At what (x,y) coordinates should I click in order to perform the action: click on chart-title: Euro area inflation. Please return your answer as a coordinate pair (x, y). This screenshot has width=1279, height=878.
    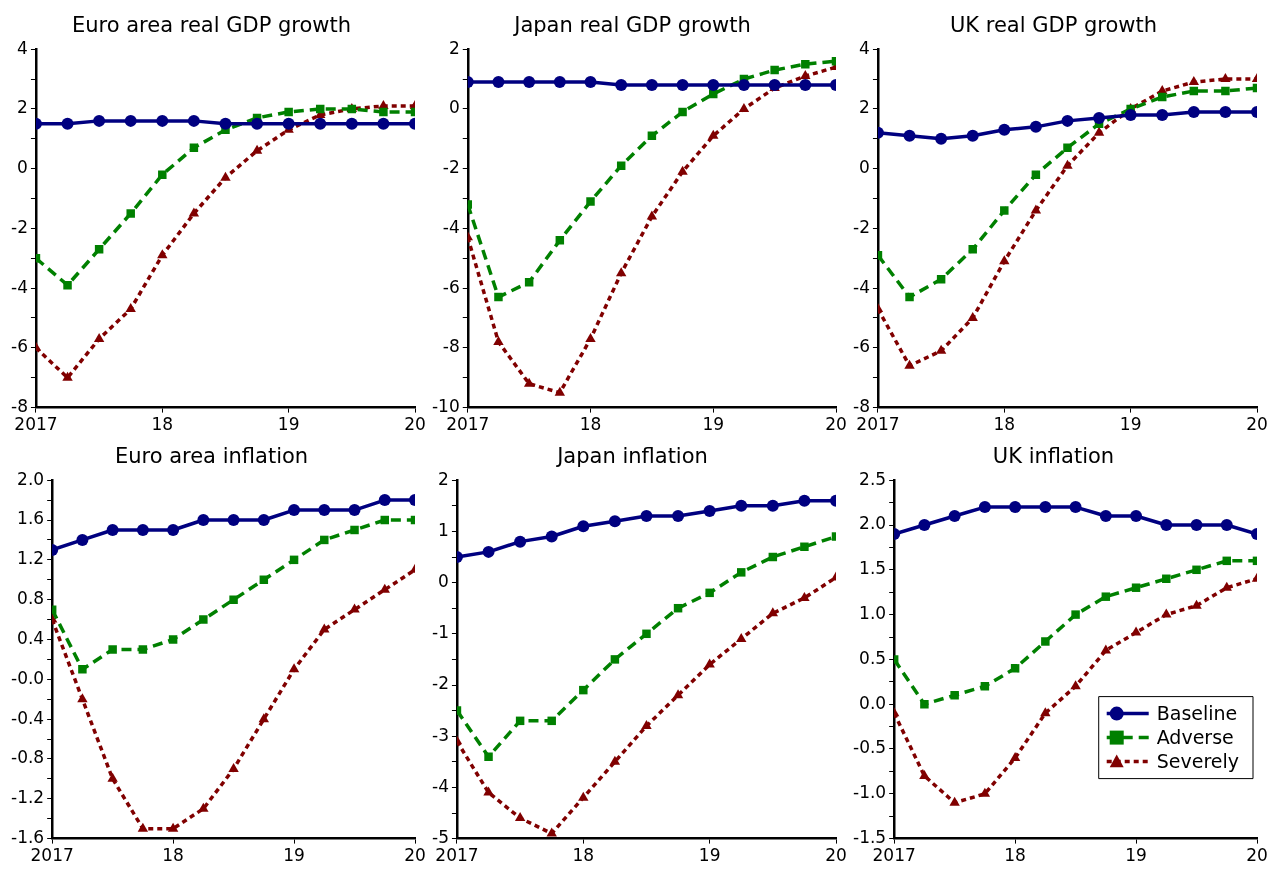
    Looking at the image, I should click on (211, 456).